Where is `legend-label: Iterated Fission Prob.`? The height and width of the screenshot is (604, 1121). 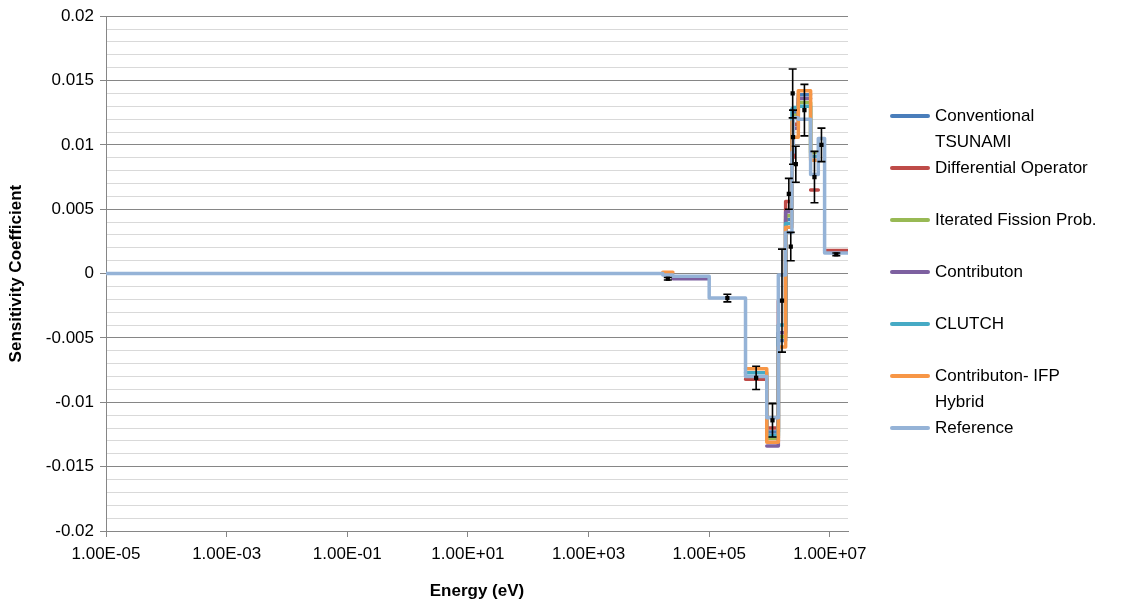 legend-label: Iterated Fission Prob. is located at coordinates (1016, 220).